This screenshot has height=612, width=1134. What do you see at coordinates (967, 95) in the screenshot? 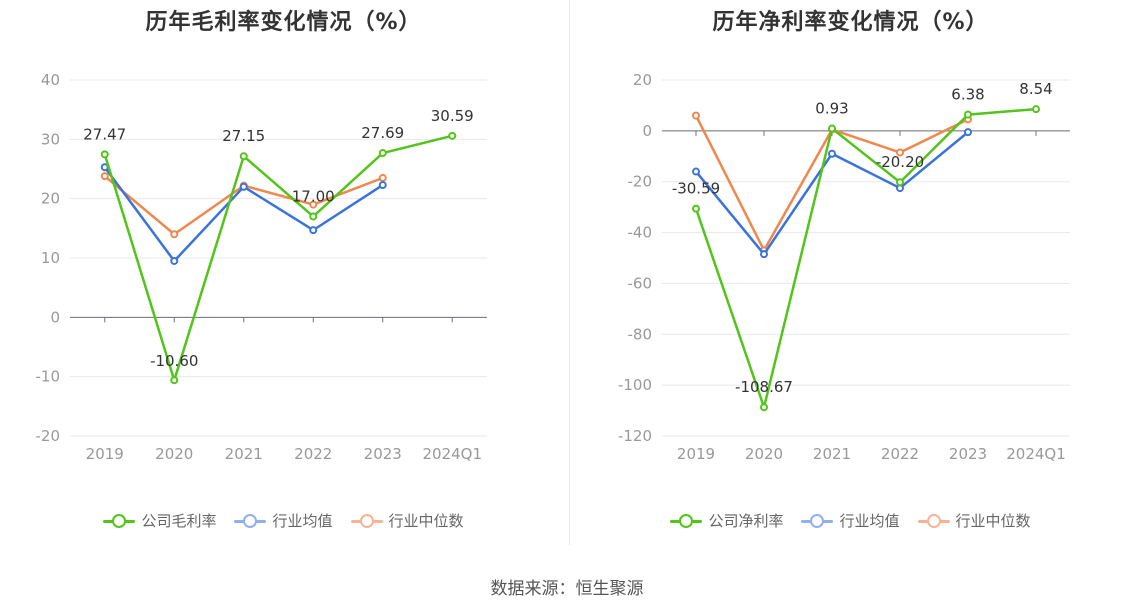
I see `data-label: 6.38` at bounding box center [967, 95].